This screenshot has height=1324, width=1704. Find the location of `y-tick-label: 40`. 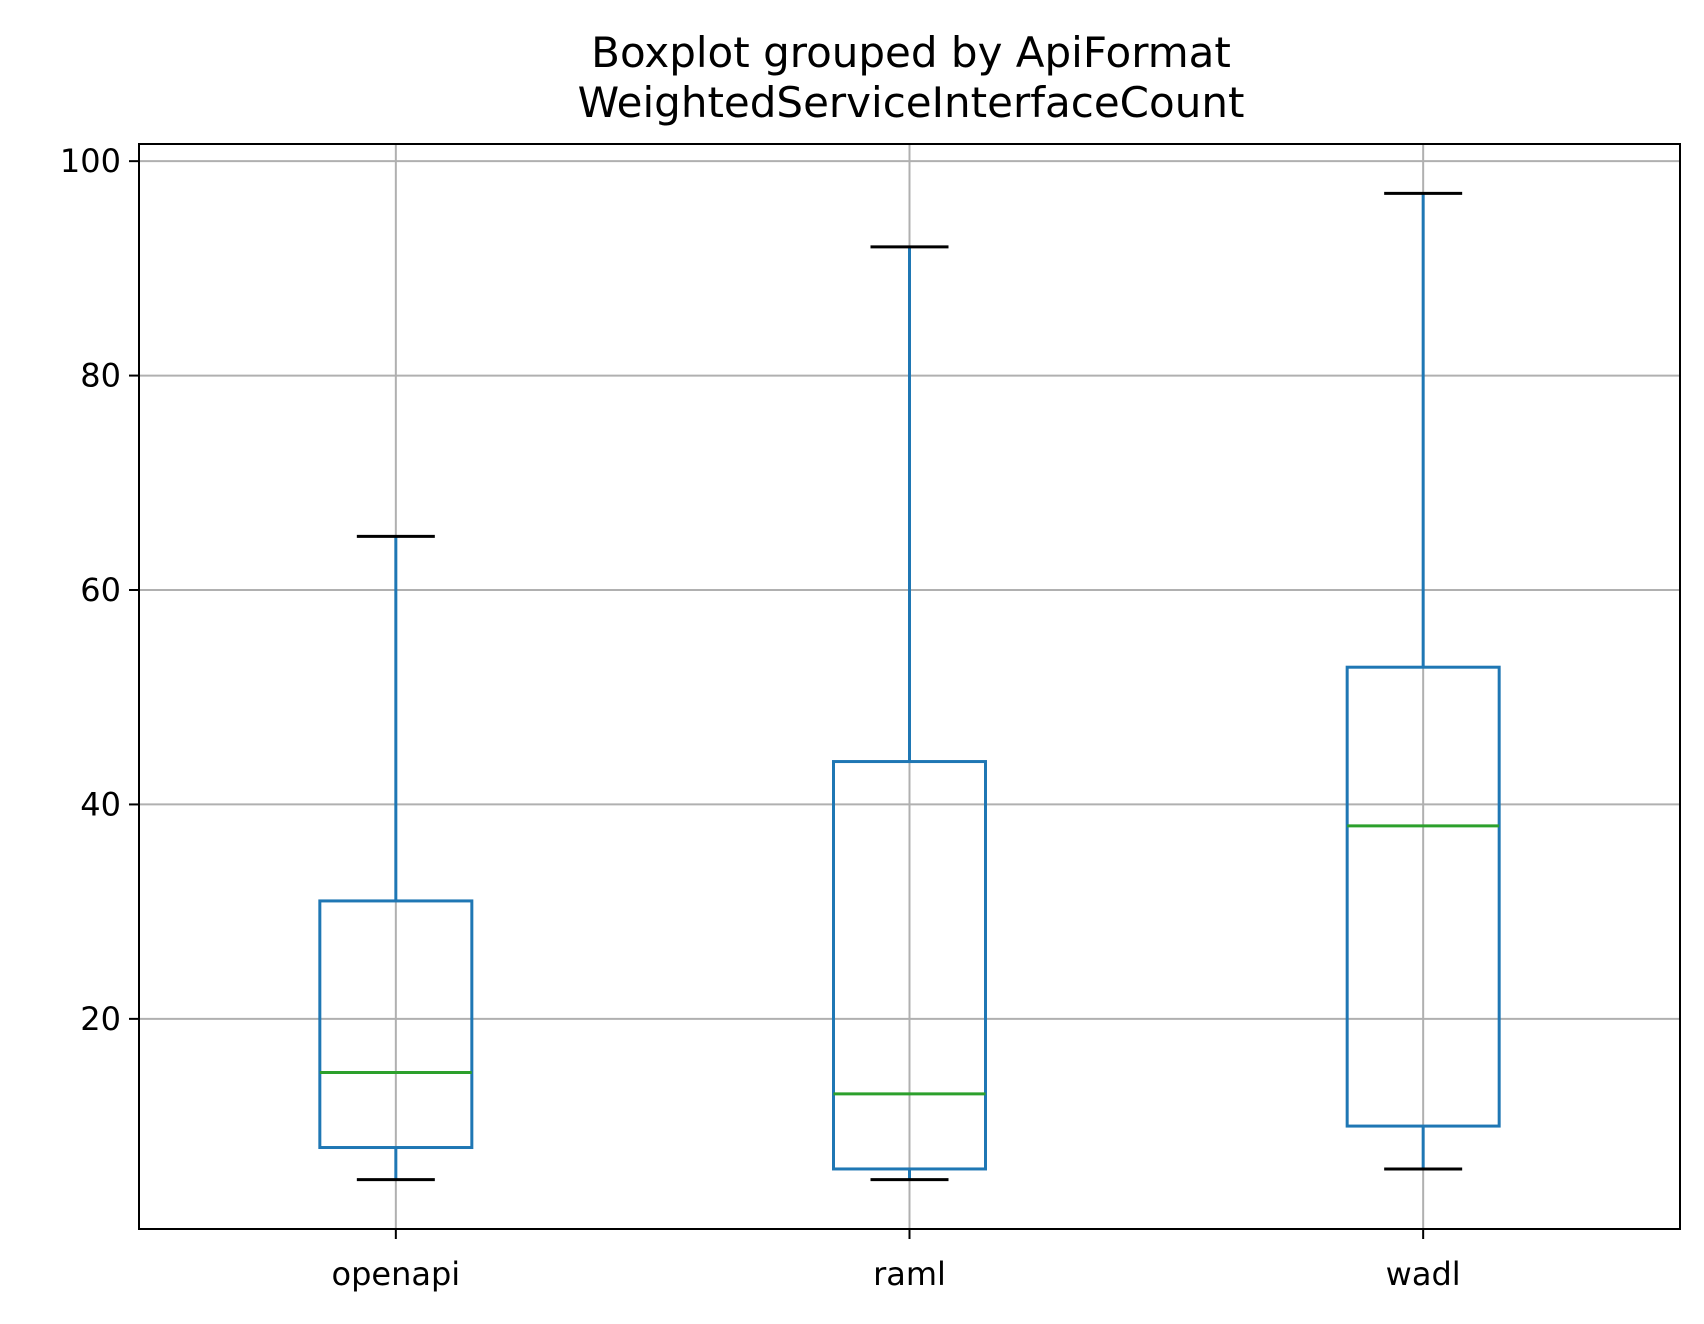

y-tick-label: 40 is located at coordinates (100, 804).